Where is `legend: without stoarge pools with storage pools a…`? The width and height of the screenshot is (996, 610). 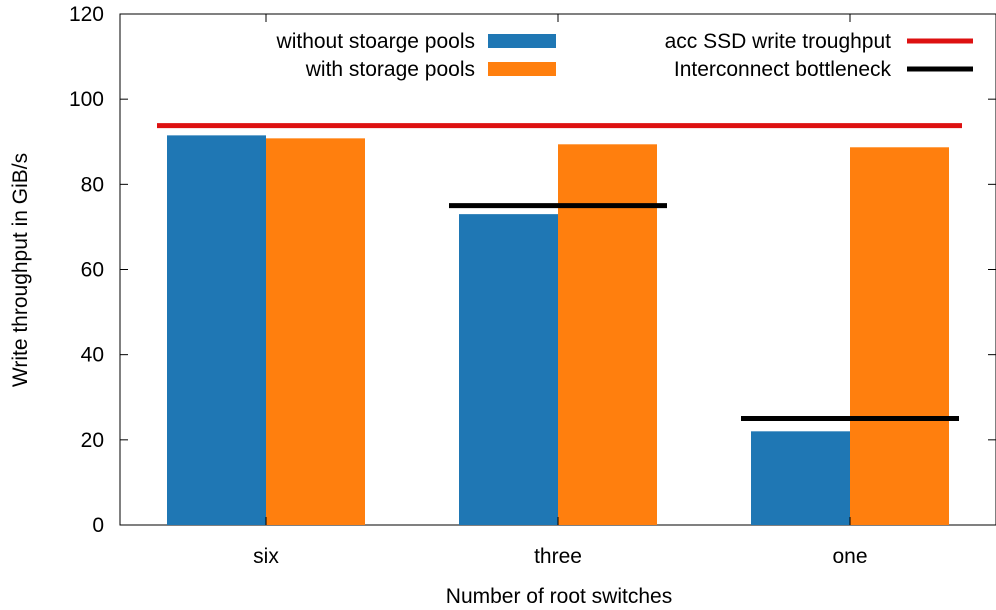
legend: without stoarge pools with storage pools a… is located at coordinates (624, 55).